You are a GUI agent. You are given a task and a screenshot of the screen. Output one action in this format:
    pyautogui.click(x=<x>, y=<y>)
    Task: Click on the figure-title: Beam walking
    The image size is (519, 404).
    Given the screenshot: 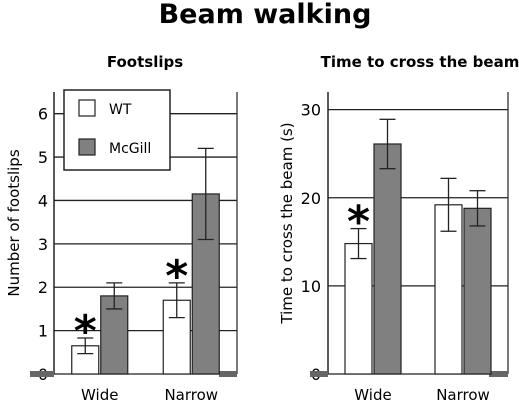 What is the action you would take?
    pyautogui.click(x=265, y=15)
    